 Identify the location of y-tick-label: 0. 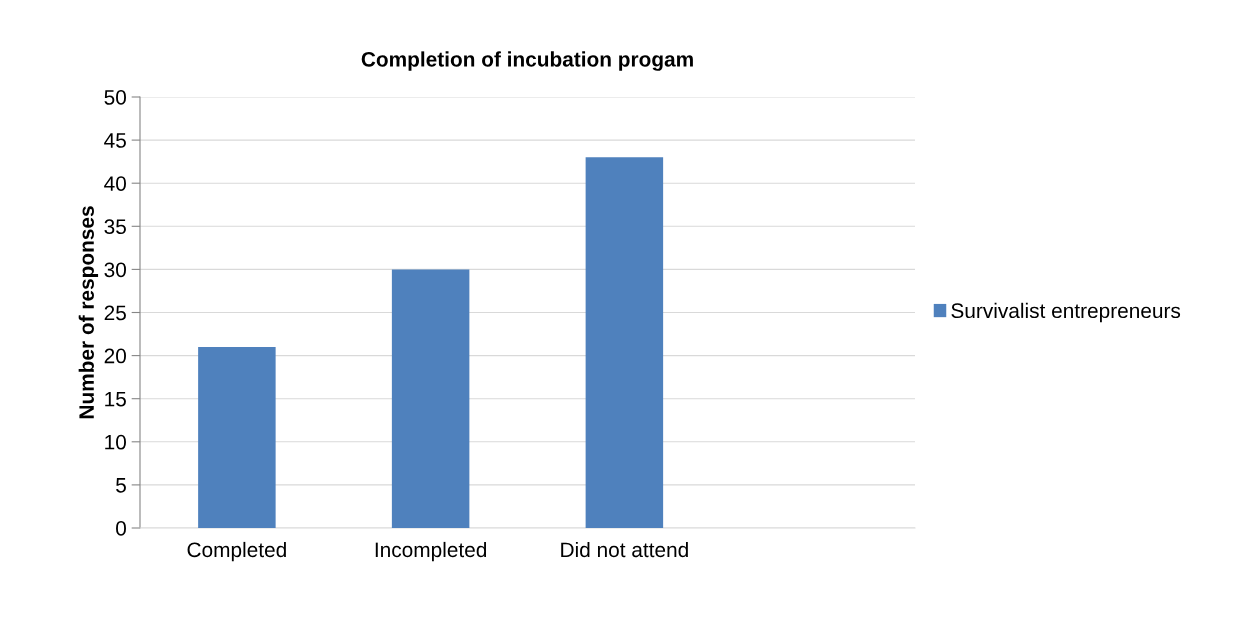
(121, 528).